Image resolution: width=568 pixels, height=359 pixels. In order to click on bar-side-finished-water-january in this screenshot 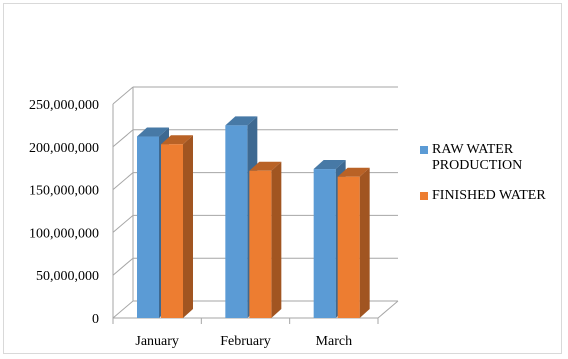, I will do `click(188, 226)`.